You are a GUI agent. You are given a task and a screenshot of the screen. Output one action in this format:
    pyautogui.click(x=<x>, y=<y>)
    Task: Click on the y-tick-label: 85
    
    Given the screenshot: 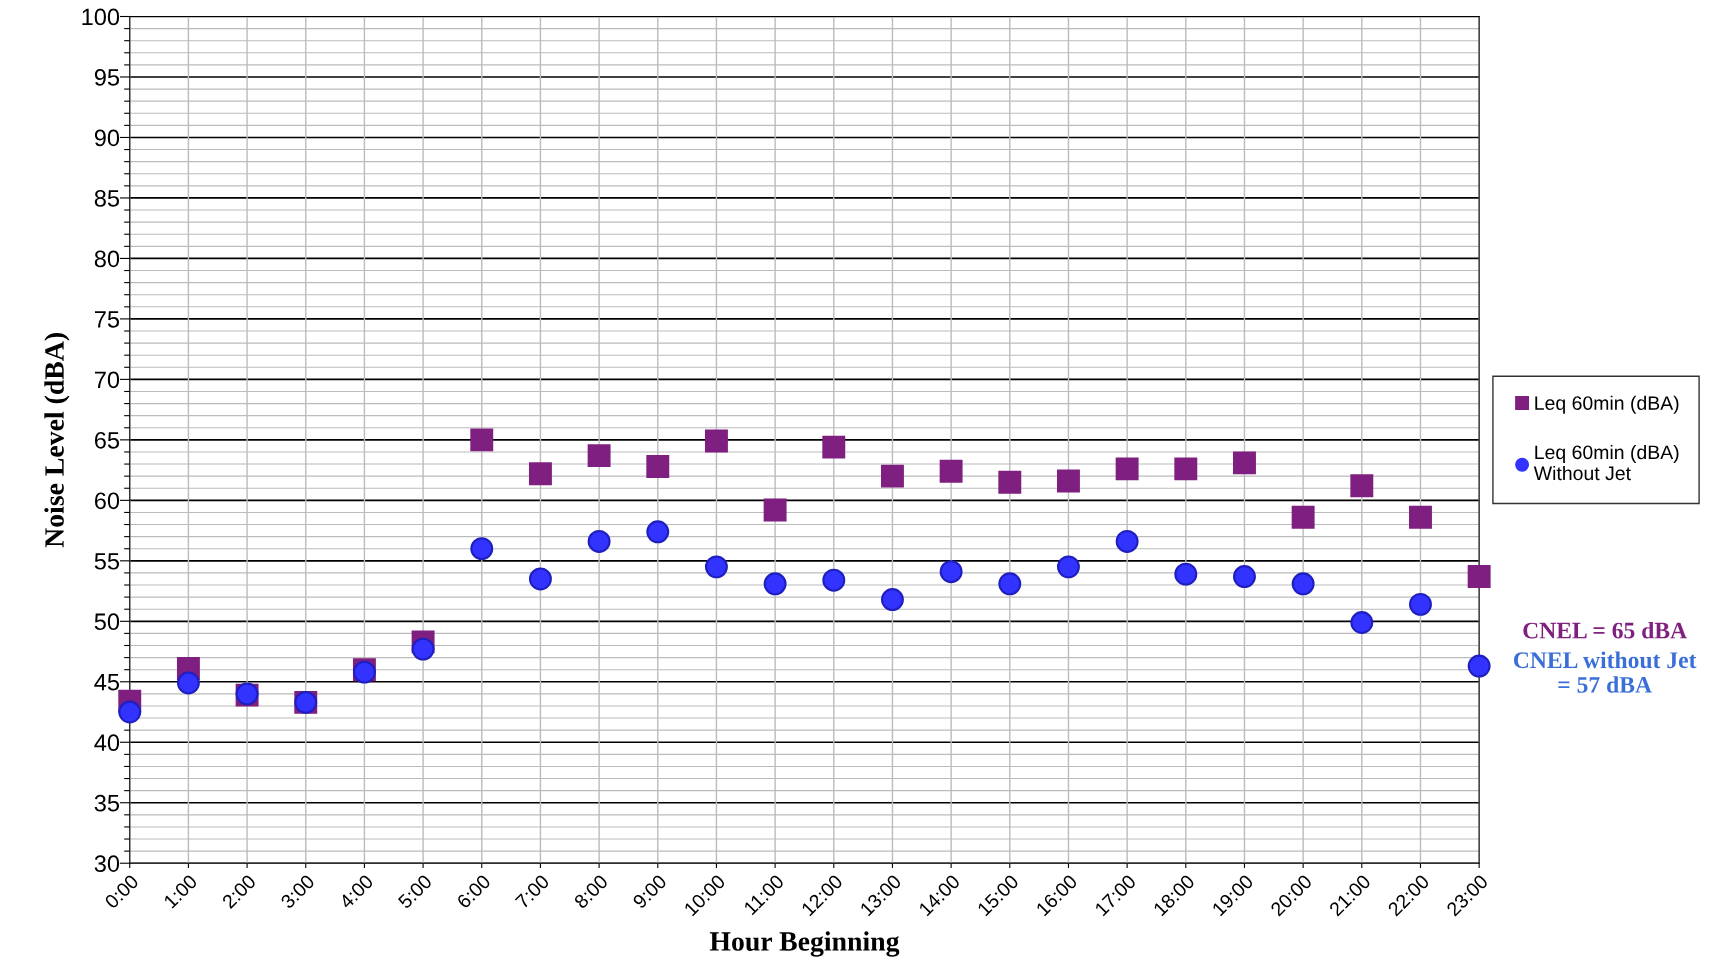 What is the action you would take?
    pyautogui.click(x=107, y=198)
    